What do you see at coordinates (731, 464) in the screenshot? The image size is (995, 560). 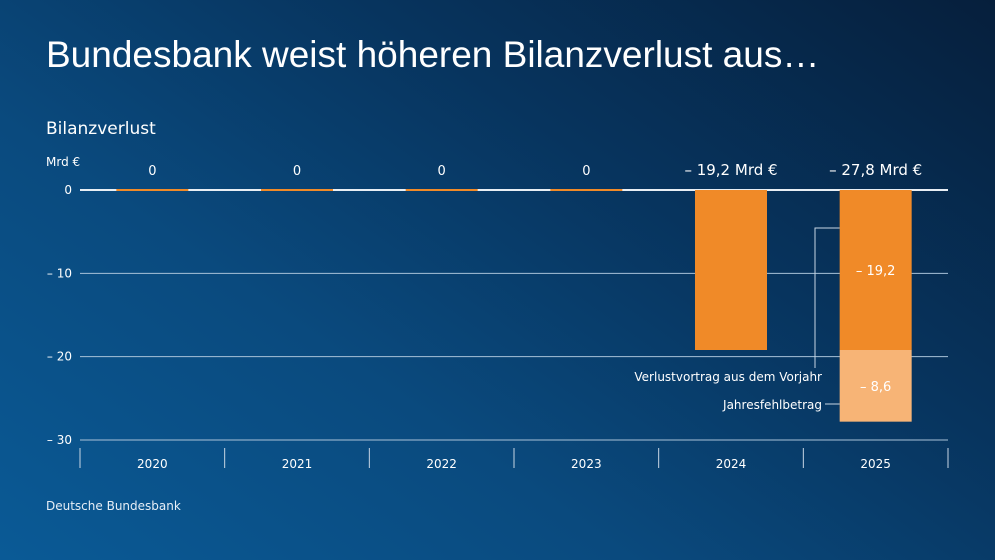 I see `x-tick-label: 2024` at bounding box center [731, 464].